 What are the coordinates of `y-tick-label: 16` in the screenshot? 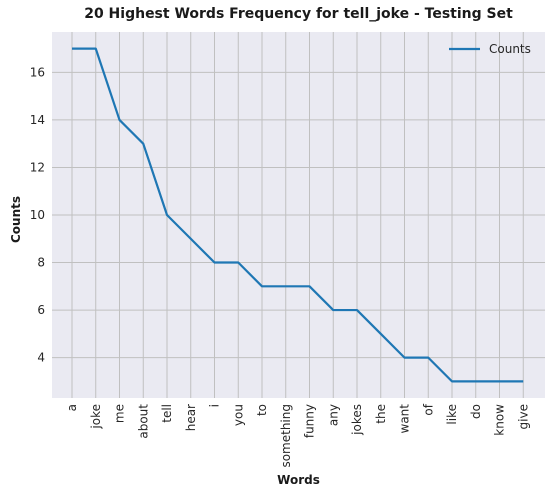 It's located at (37, 72).